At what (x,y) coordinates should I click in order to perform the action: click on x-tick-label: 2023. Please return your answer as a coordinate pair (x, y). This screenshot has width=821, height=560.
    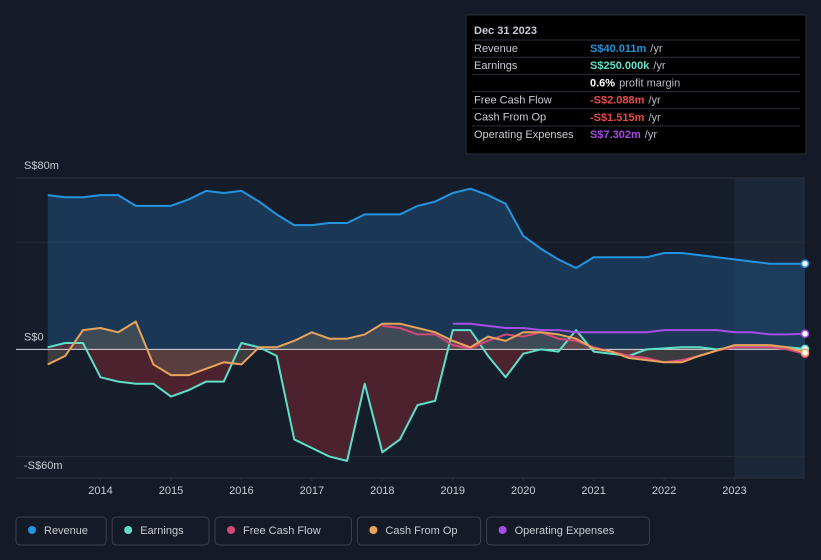
    Looking at the image, I should click on (734, 491).